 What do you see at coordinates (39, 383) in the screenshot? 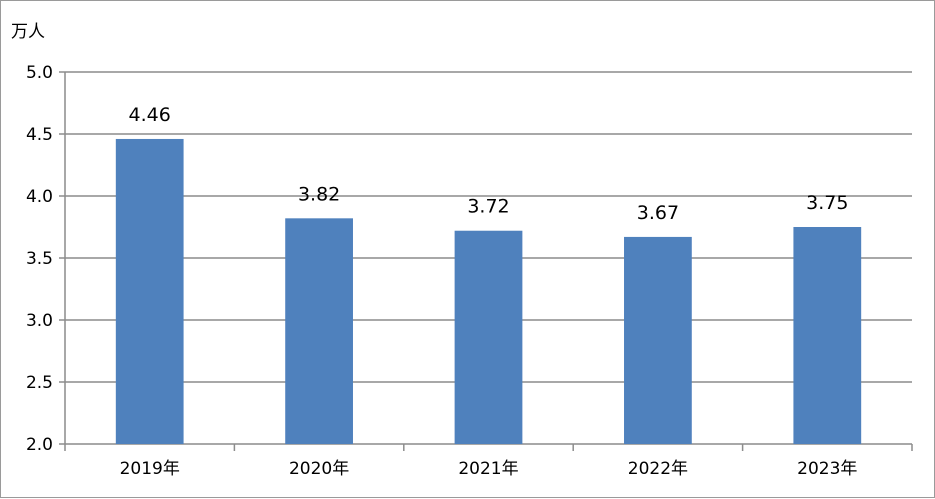
I see `y-tick-label: 2.5` at bounding box center [39, 383].